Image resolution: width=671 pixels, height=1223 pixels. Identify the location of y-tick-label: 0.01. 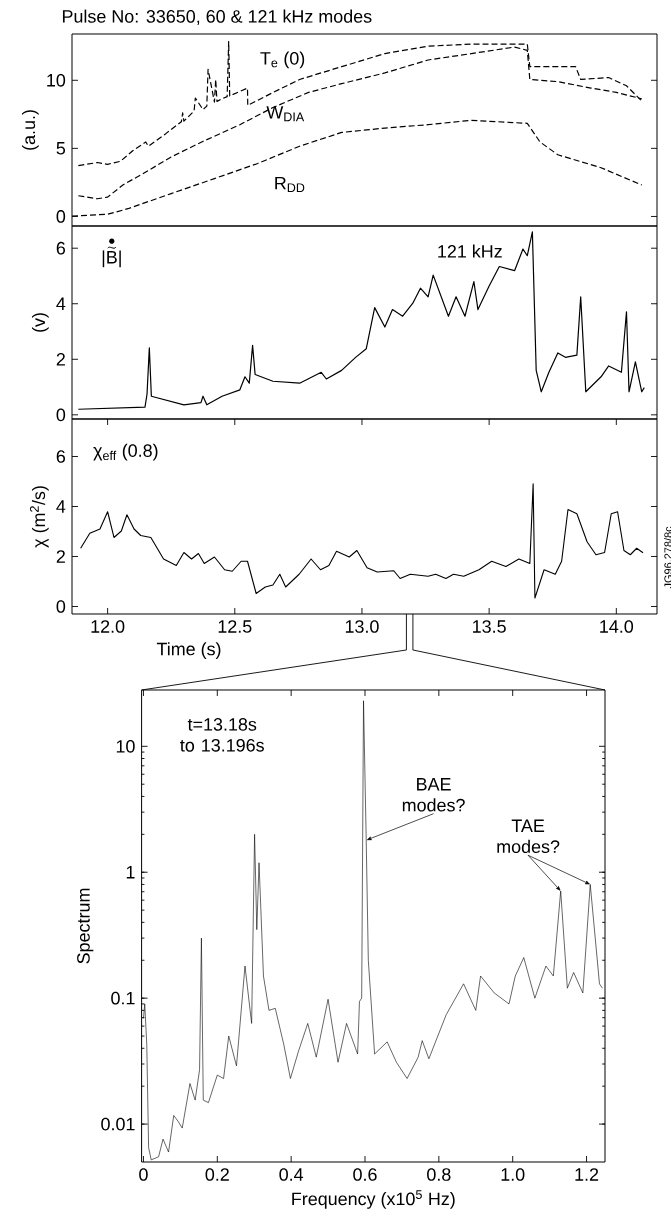
(118, 1124).